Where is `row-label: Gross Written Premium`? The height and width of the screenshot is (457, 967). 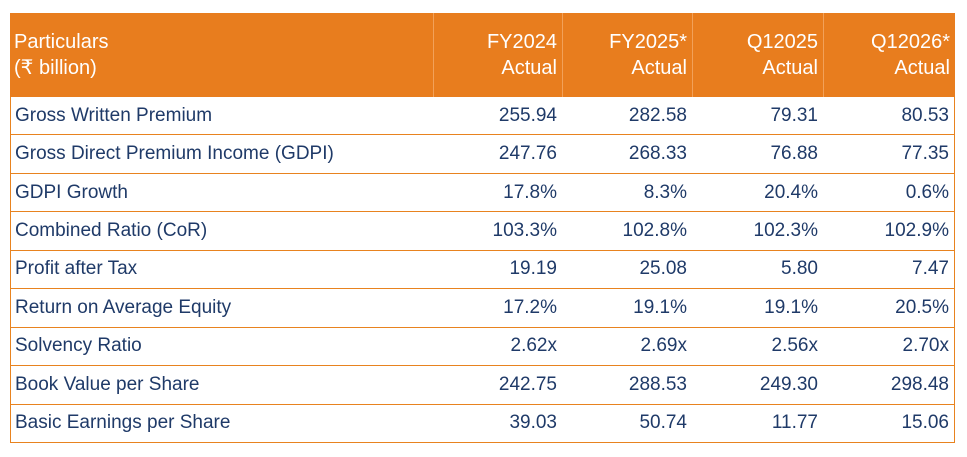 row-label: Gross Written Premium is located at coordinates (114, 115).